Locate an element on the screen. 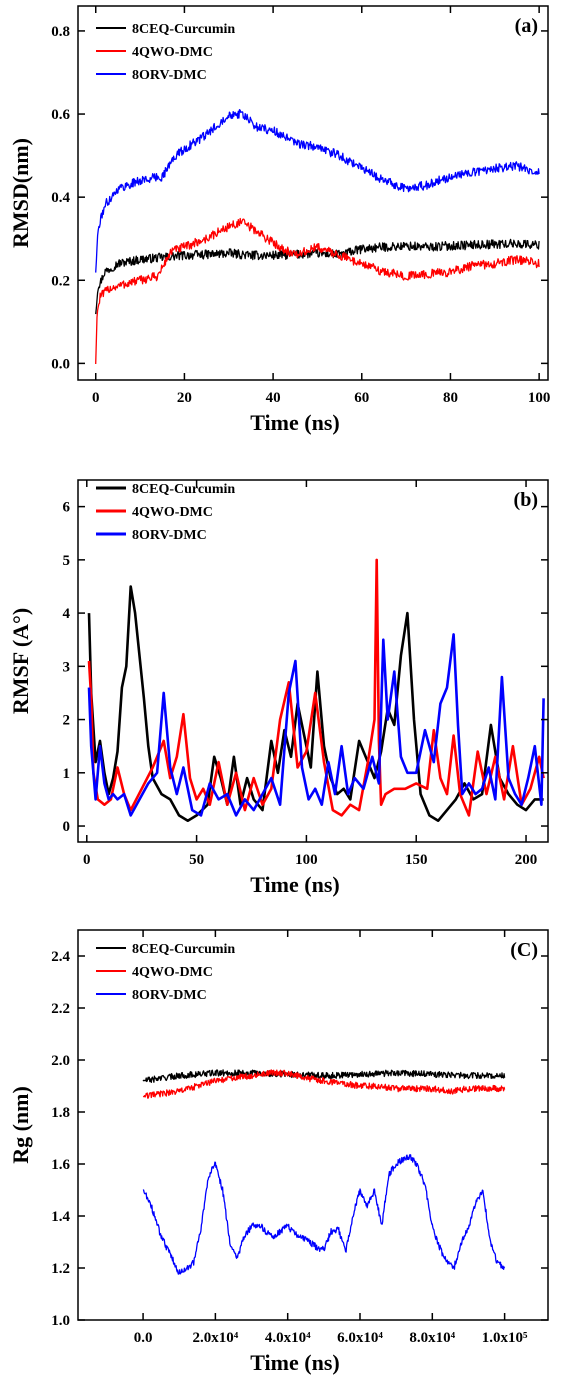 The width and height of the screenshot is (568, 1385). y-tick-label: 0.0 is located at coordinates (60, 364).